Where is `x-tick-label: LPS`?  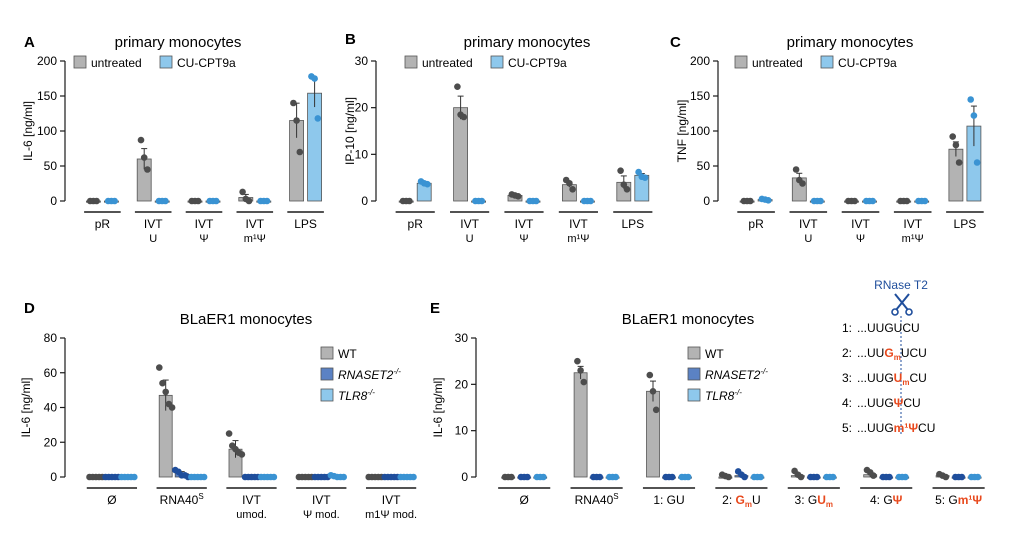
x-tick-label: LPS is located at coordinates (632, 224).